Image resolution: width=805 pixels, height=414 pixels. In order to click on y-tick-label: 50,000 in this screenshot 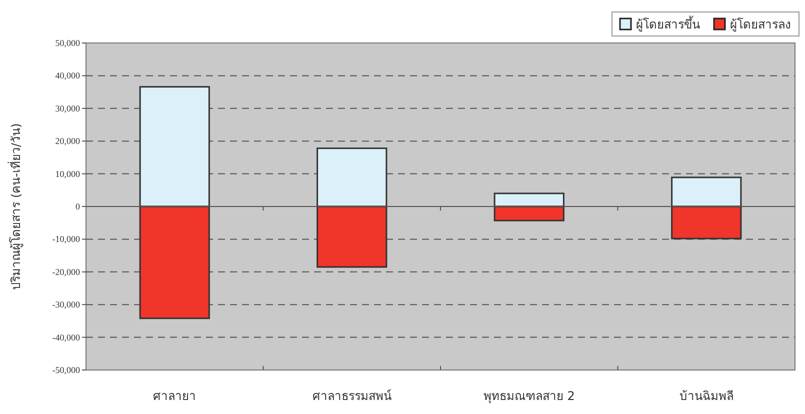, I will do `click(67, 43)`.